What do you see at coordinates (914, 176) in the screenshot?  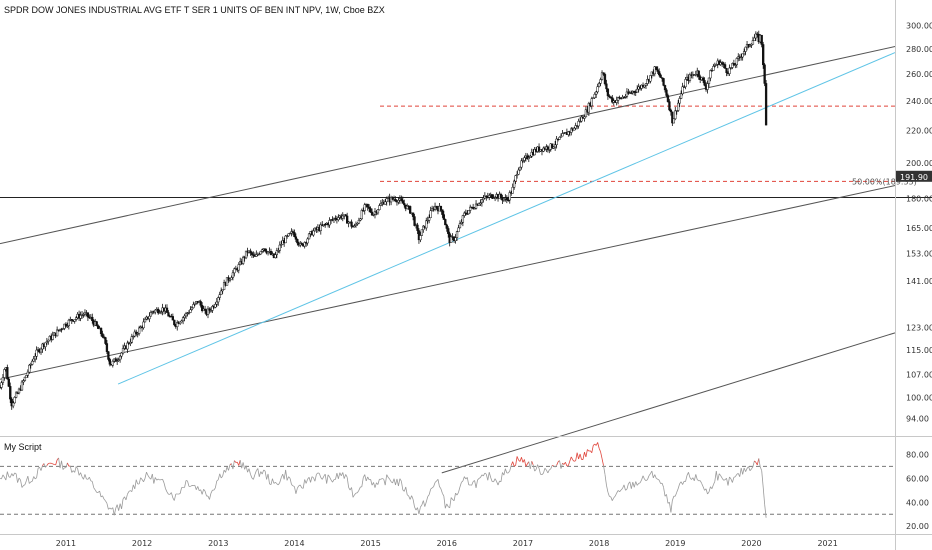 I see `last-price-badge` at bounding box center [914, 176].